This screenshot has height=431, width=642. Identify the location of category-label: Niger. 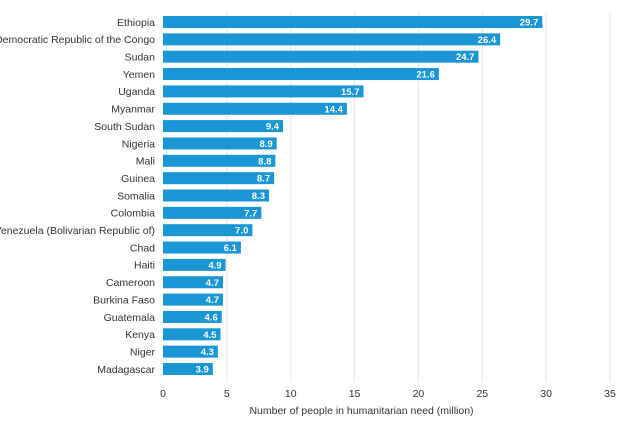
(143, 352).